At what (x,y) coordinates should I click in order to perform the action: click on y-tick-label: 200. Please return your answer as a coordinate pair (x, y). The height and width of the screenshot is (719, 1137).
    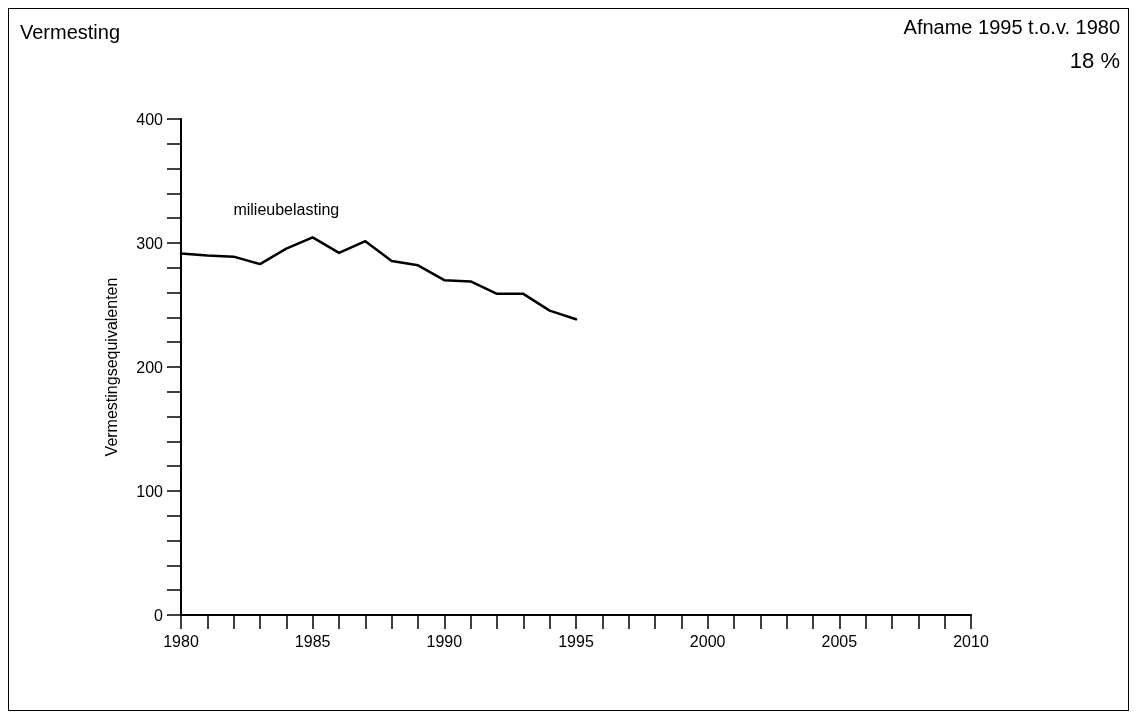
    Looking at the image, I should click on (150, 367).